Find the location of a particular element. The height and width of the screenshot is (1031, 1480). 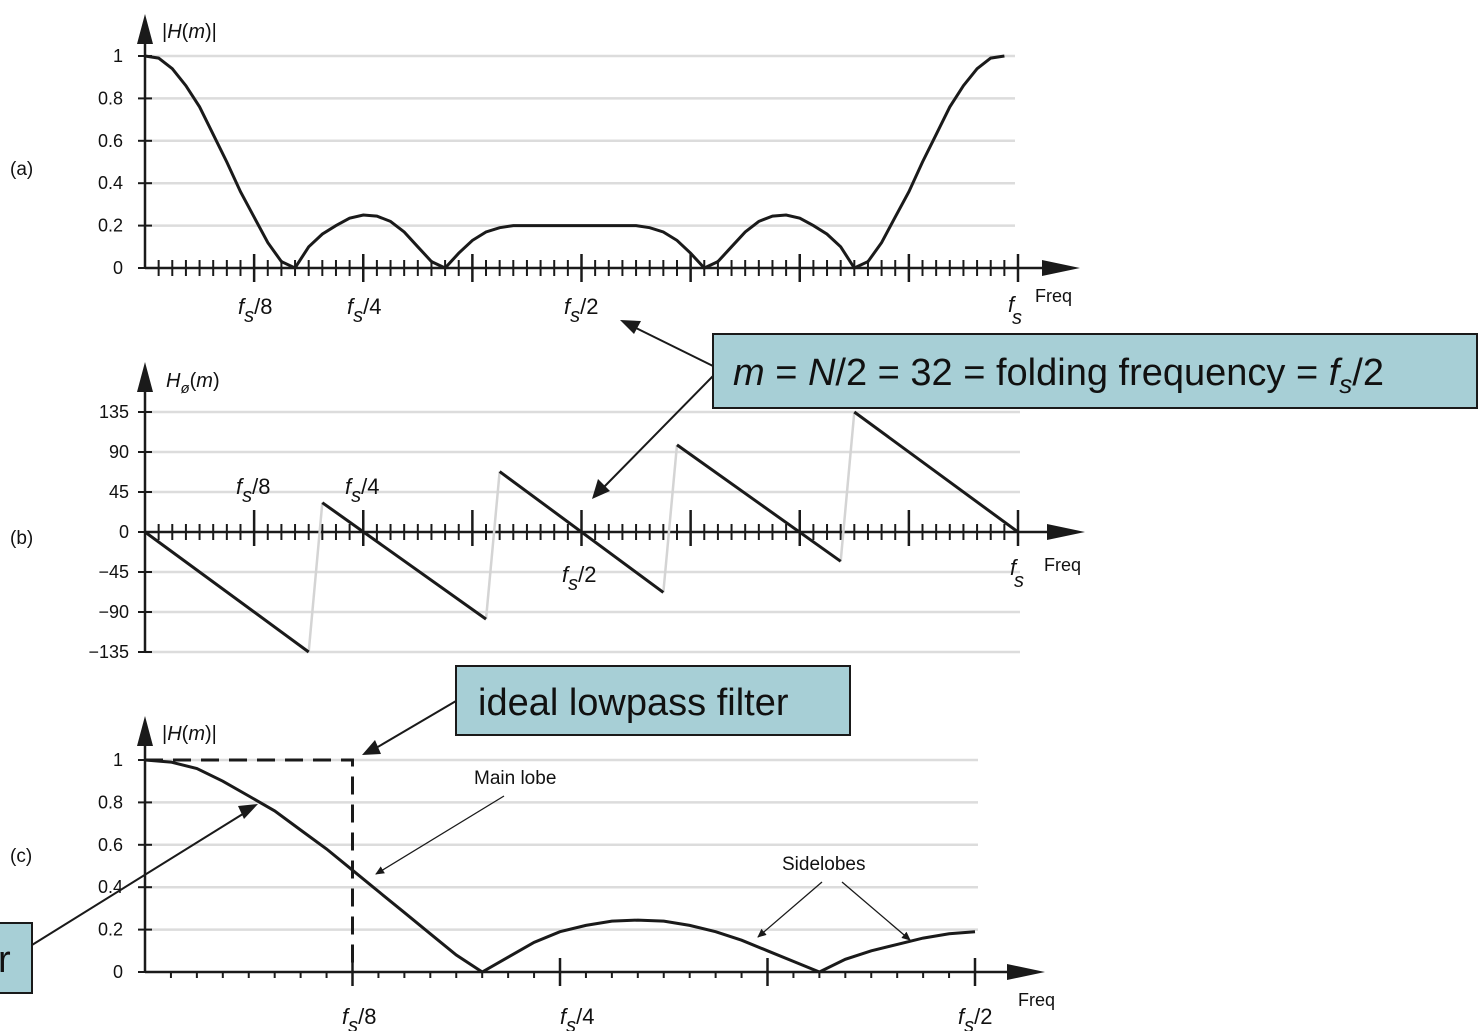

panel-b-x-axis-arrowhead is located at coordinates (1066, 532).